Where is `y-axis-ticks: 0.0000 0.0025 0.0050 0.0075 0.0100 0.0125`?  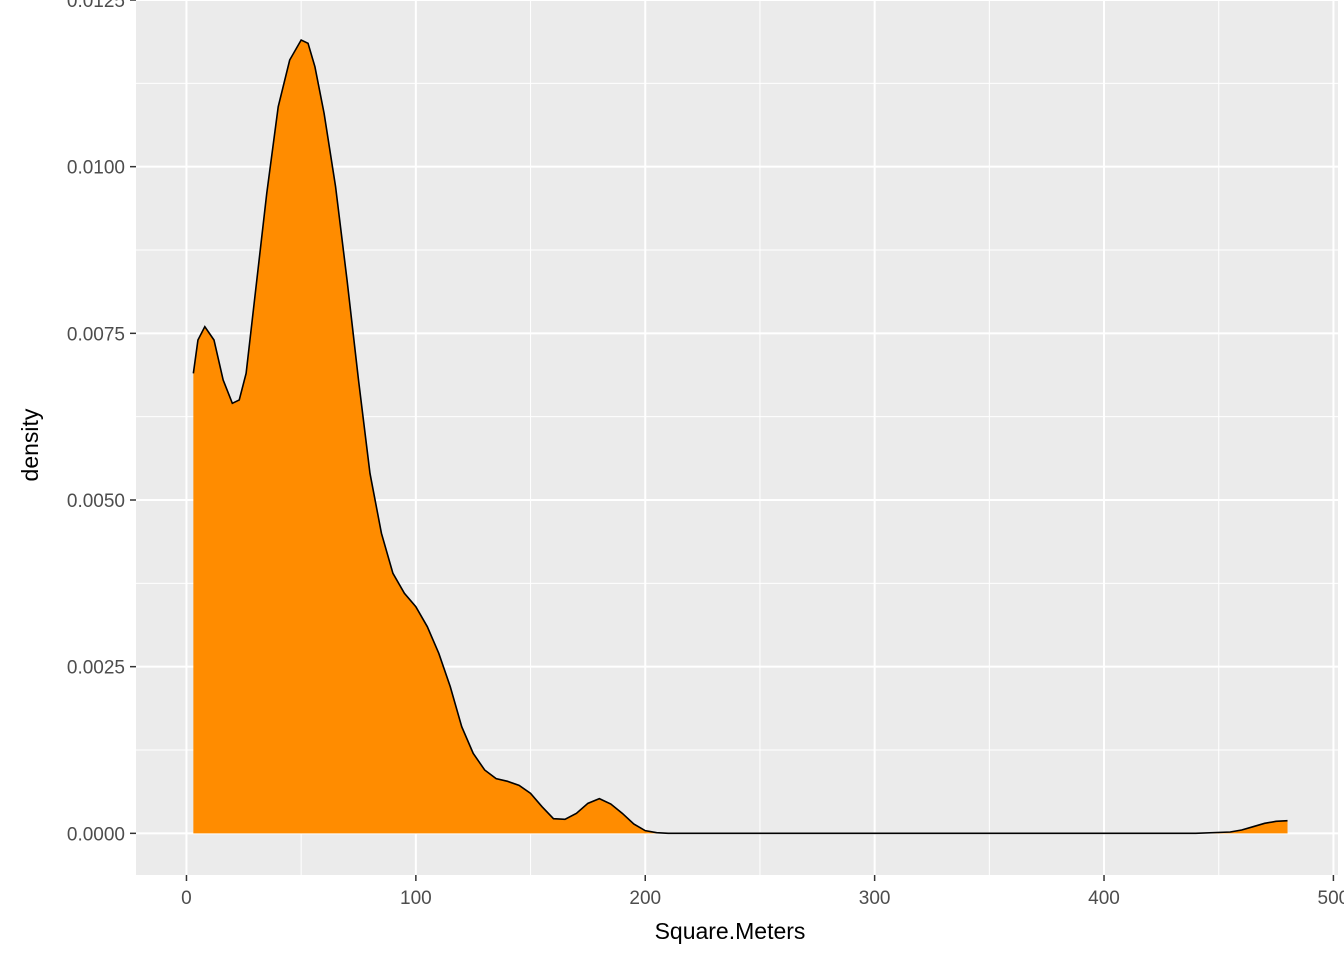 y-axis-ticks: 0.0000 0.0025 0.0050 0.0075 0.0100 0.0125 is located at coordinates (101, 422).